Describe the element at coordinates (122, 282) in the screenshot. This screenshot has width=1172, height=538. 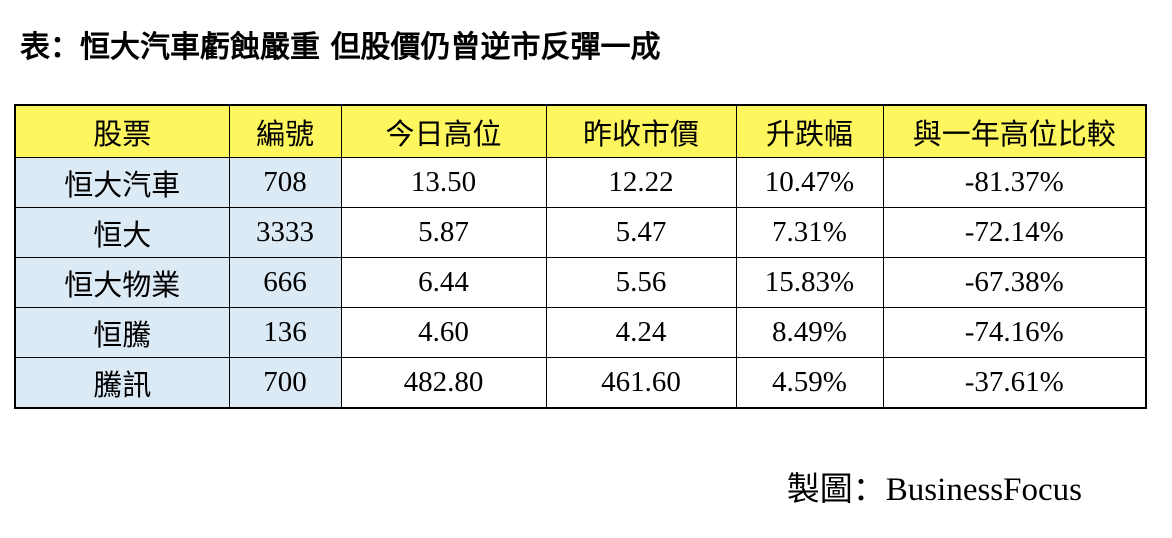
I see `table-cell: 恒大物業` at that location.